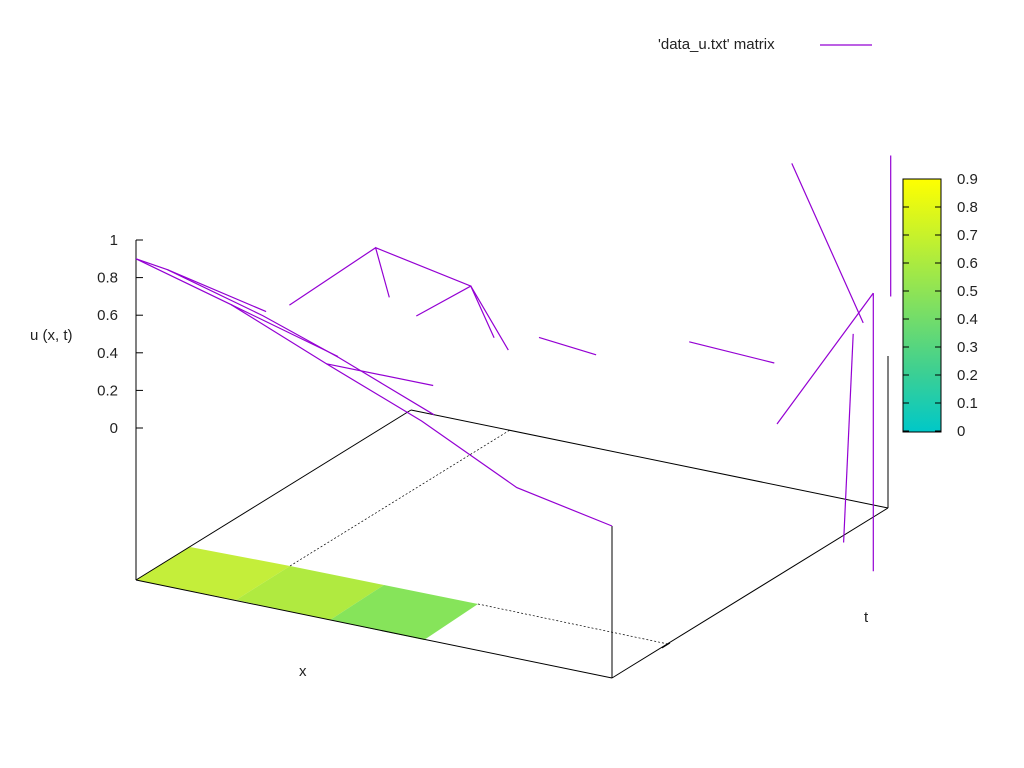  I want to click on colorbox-tick-label: 0, so click(961, 431).